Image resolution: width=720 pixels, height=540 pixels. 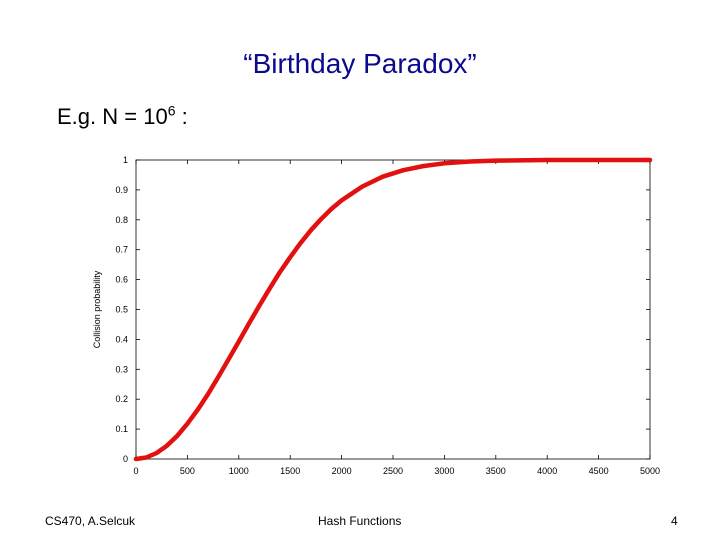 I want to click on x-tick-label: 0, so click(x=135, y=471).